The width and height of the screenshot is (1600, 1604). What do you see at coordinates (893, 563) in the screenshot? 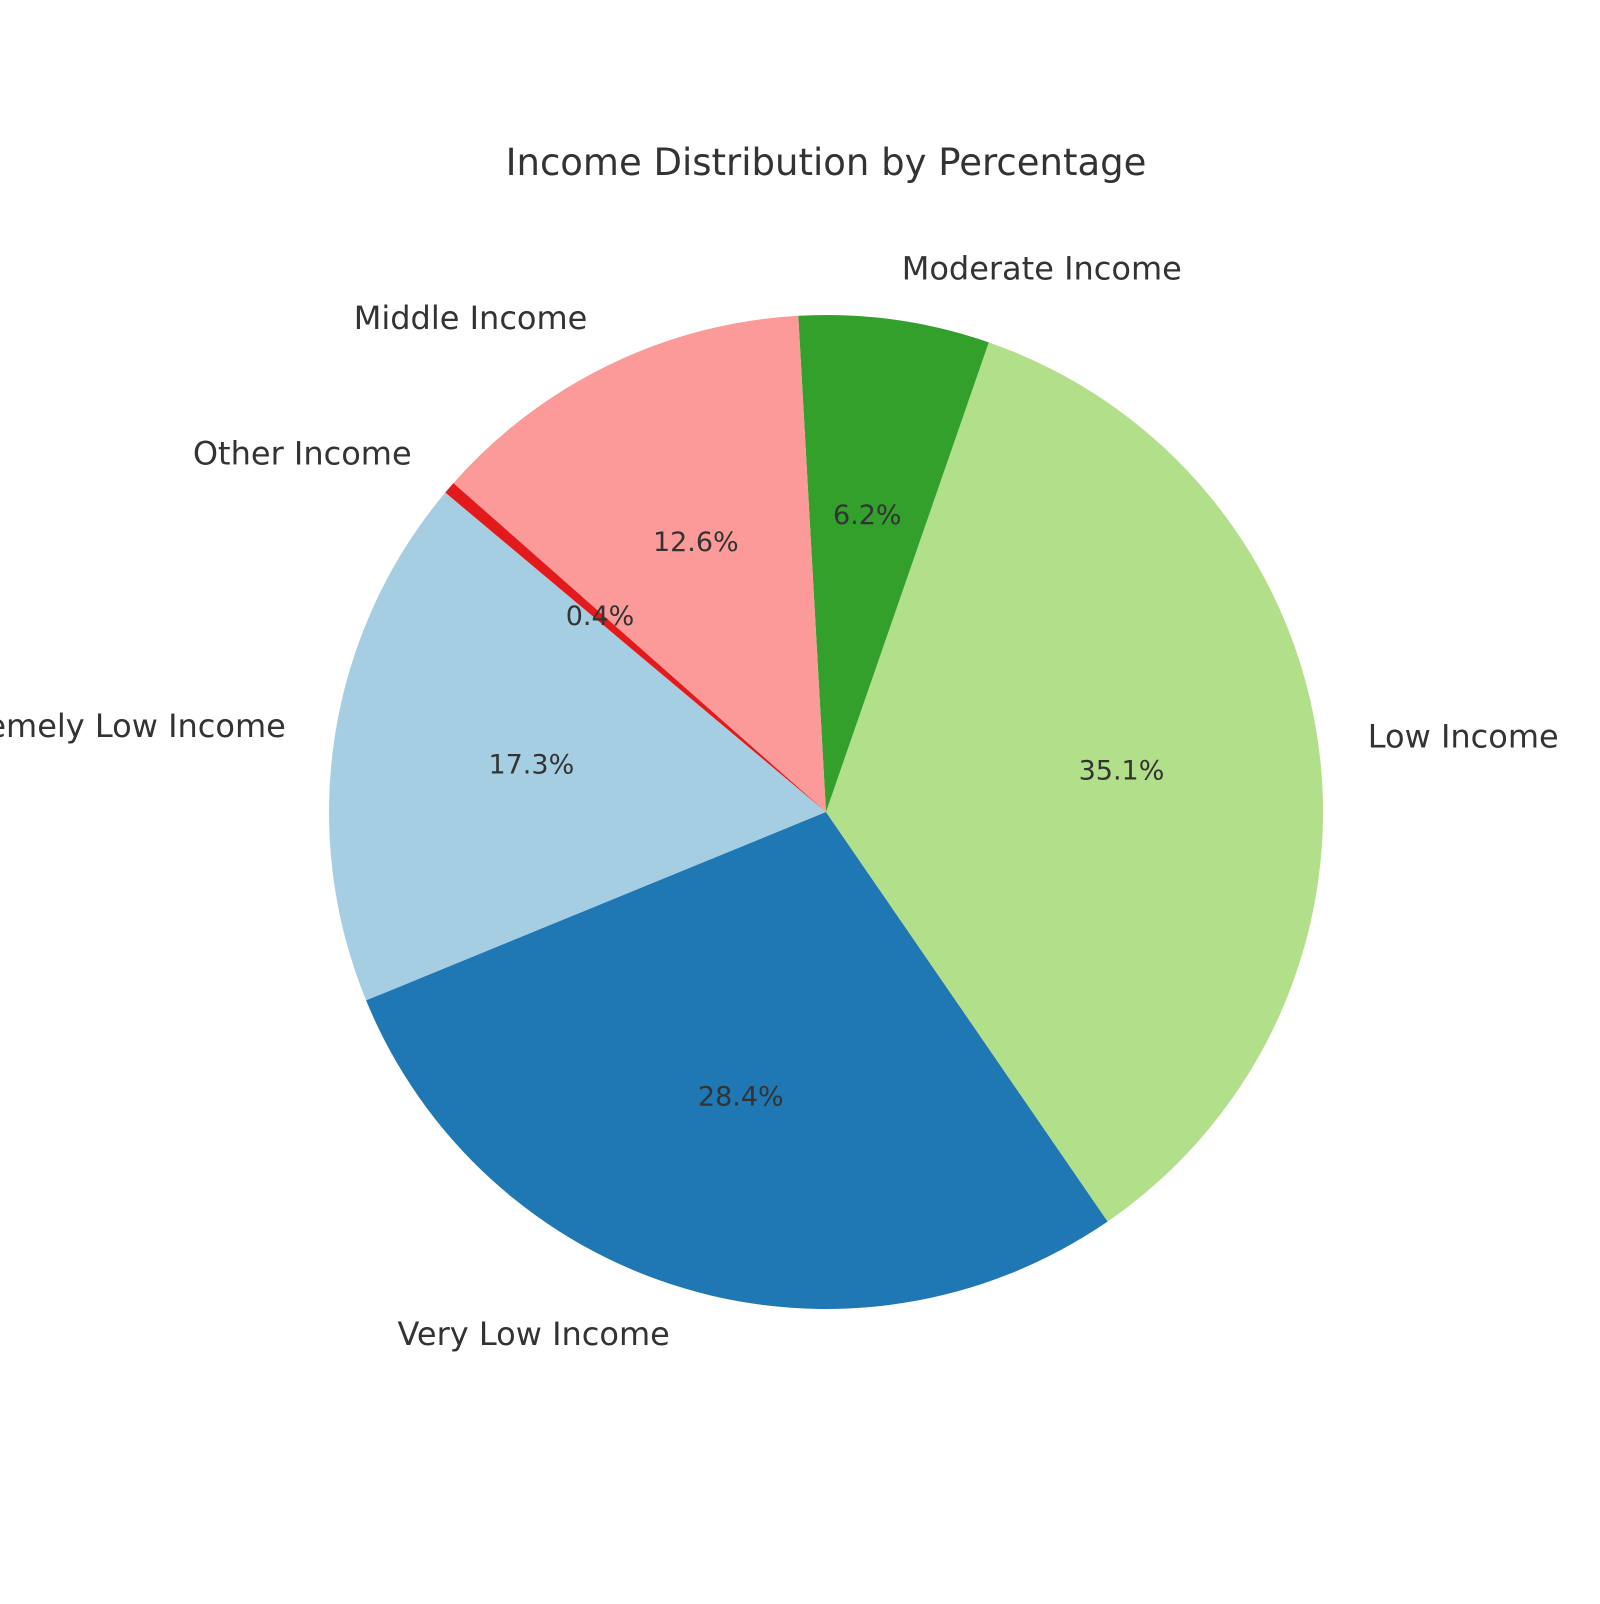
I see `pie-slice-moderate-income` at bounding box center [893, 563].